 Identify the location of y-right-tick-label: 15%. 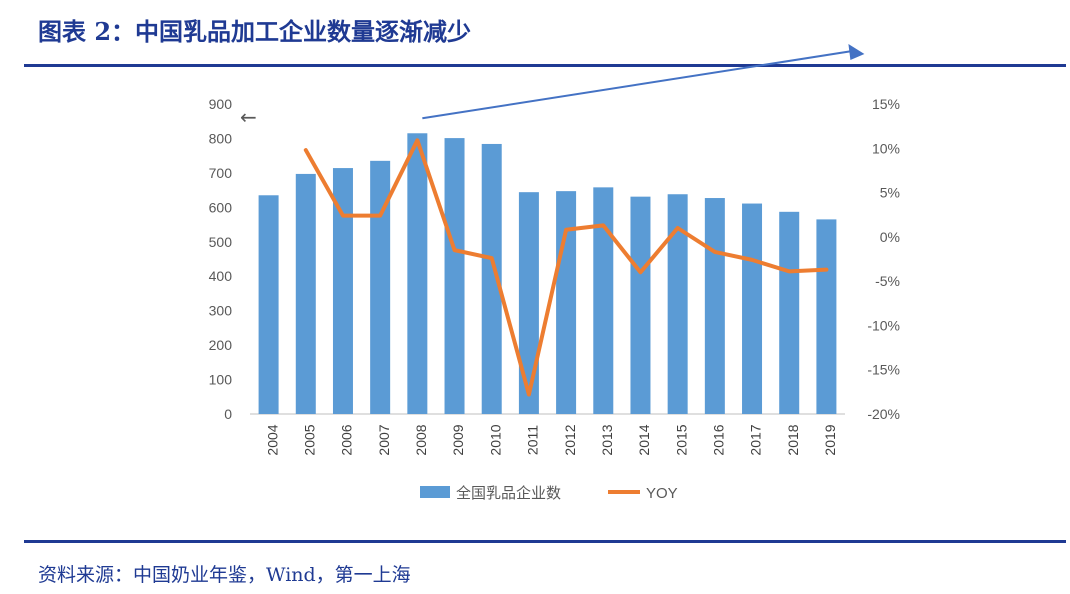
(886, 104).